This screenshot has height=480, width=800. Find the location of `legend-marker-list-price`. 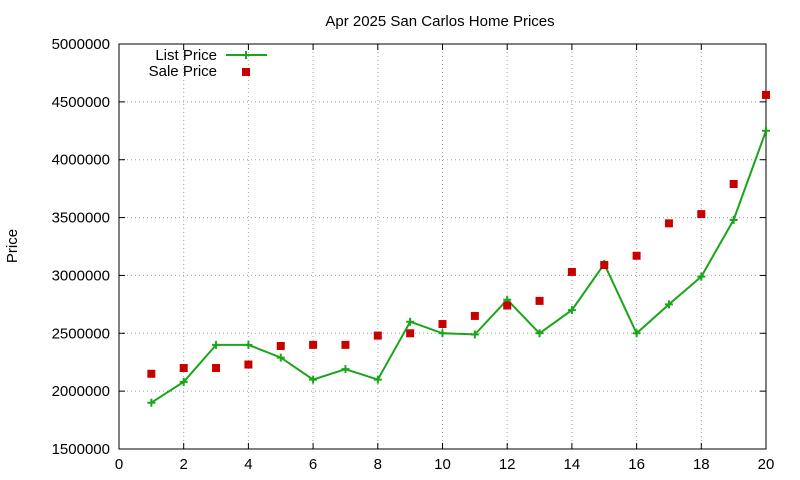

legend-marker-list-price is located at coordinates (246, 55).